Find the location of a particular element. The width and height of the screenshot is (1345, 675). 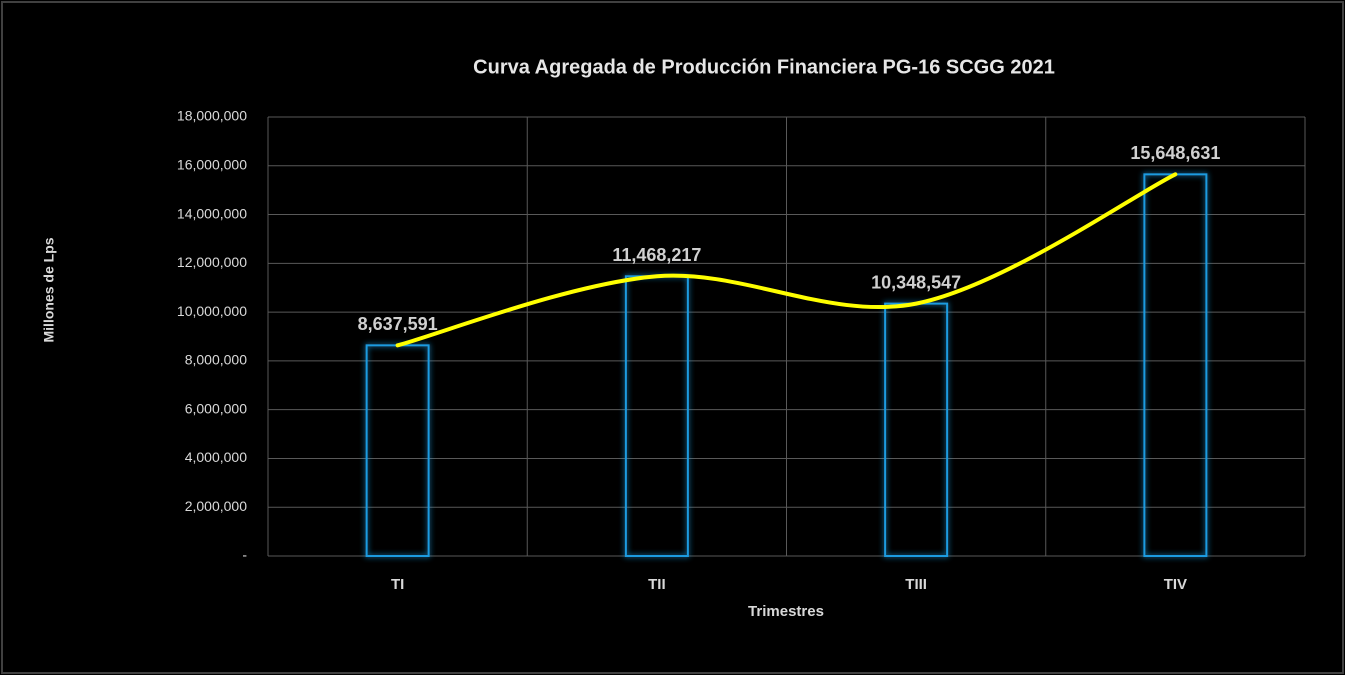

x-axis-label: Trimestres is located at coordinates (786, 611).